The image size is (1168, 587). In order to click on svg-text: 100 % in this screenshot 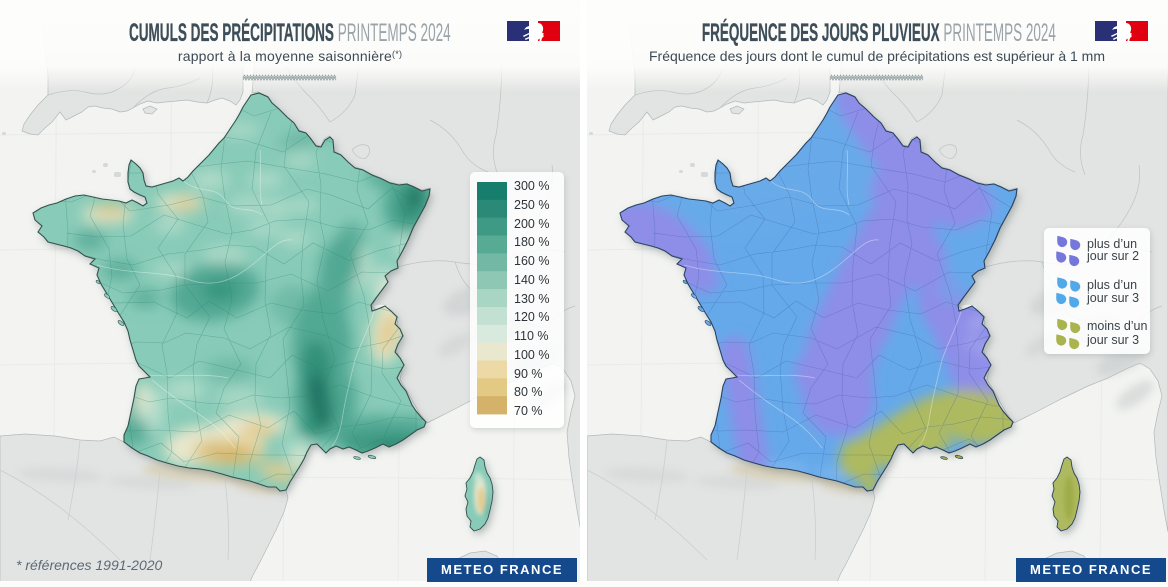, I will do `click(531, 355)`.